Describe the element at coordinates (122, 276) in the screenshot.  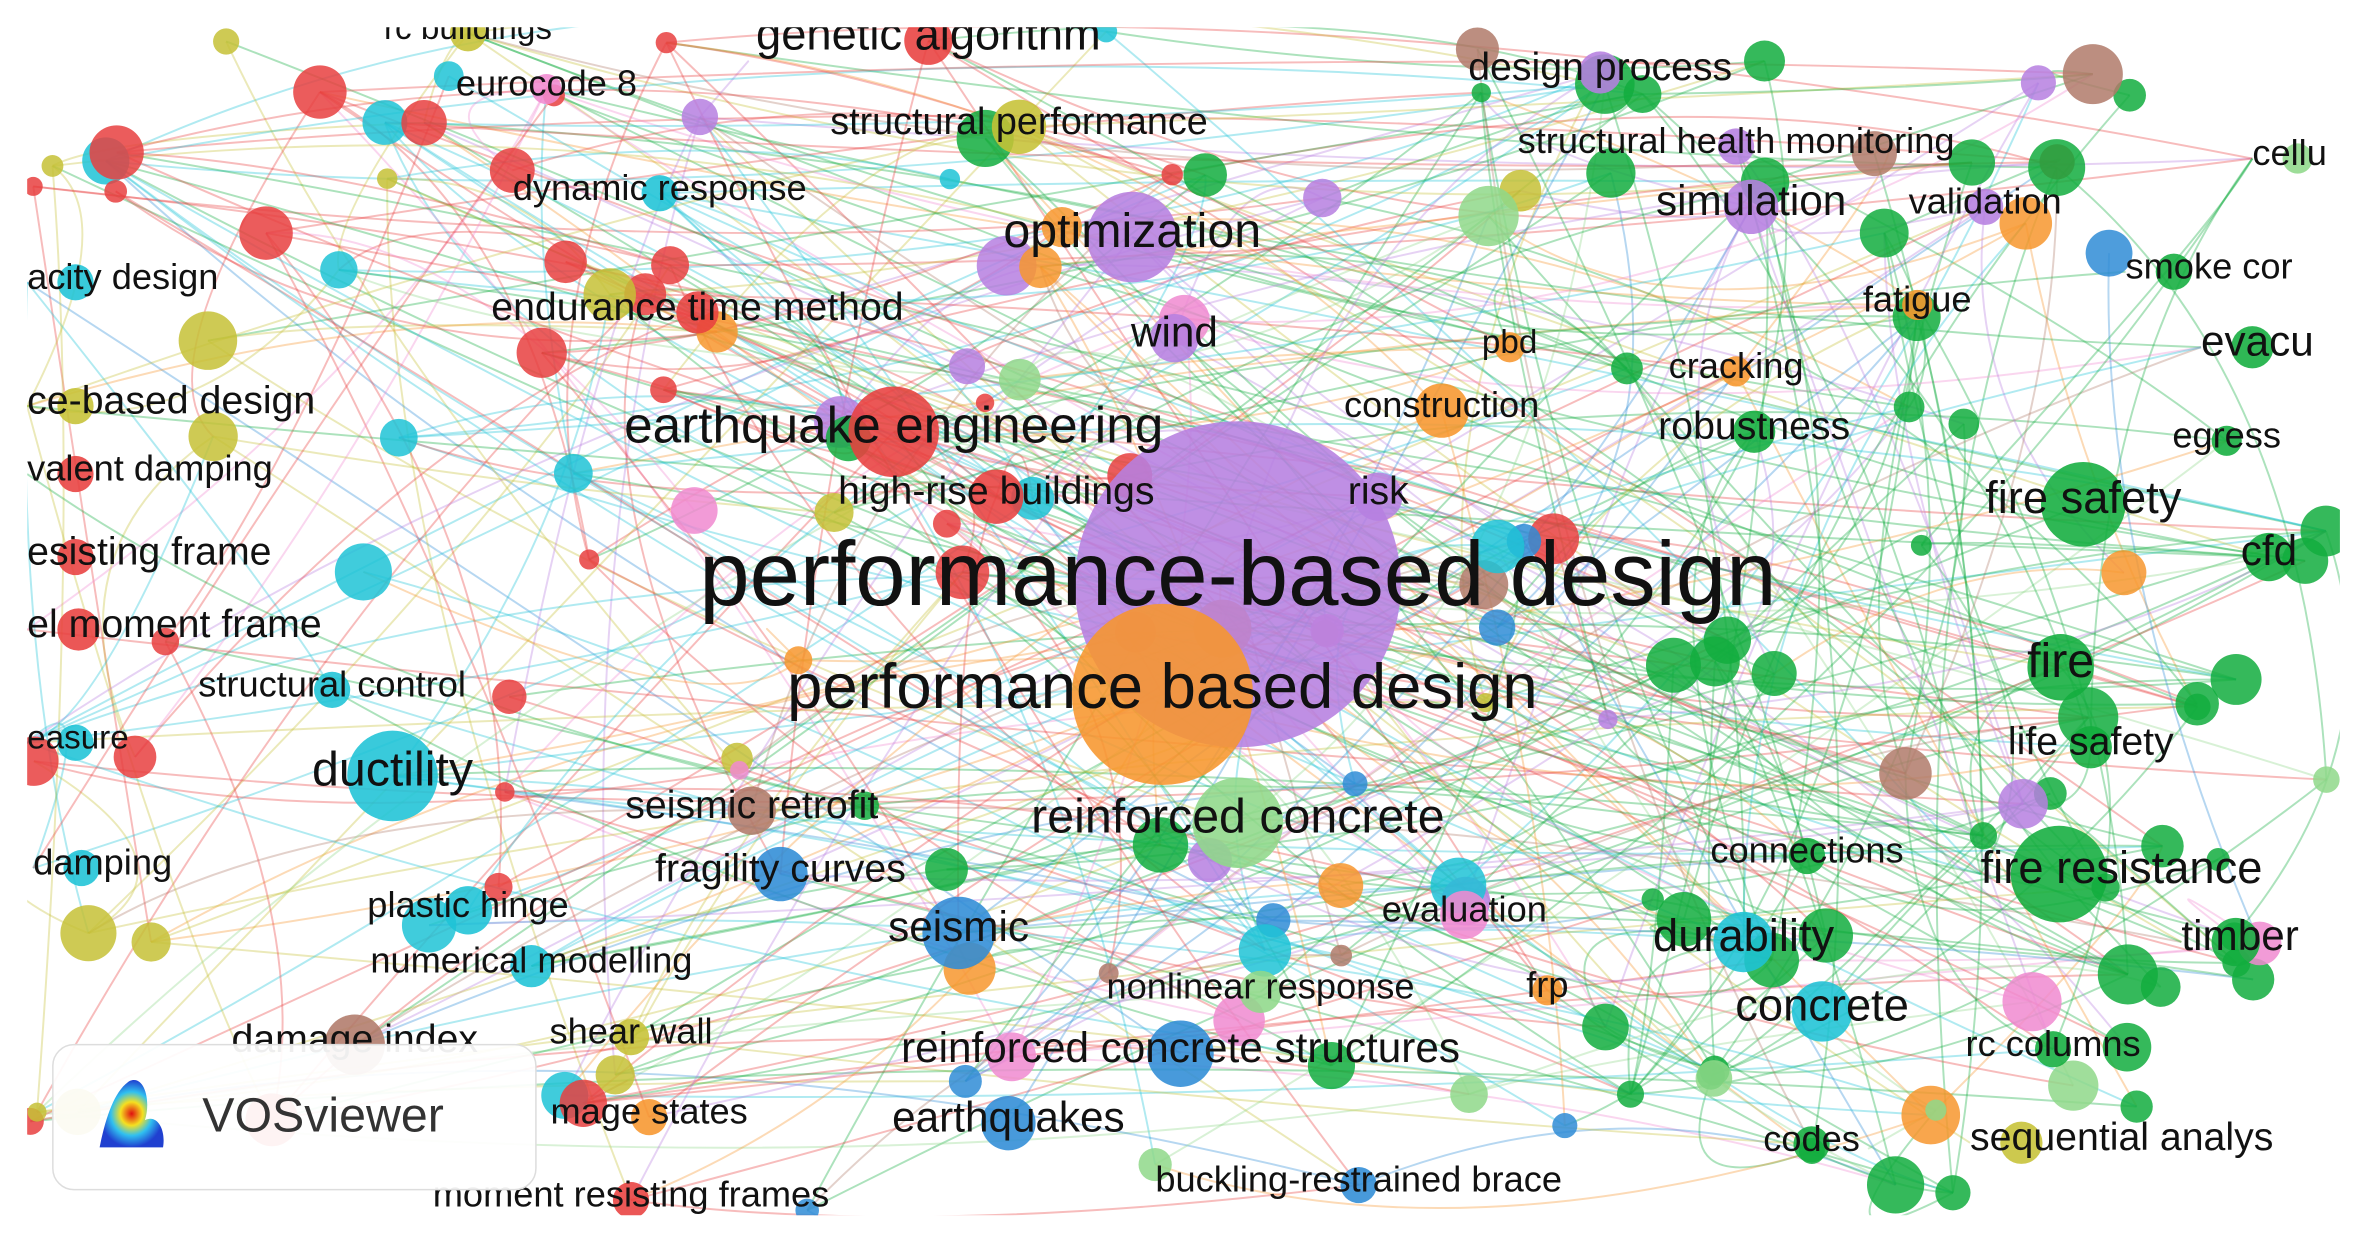
I see `node-label: acity design` at that location.